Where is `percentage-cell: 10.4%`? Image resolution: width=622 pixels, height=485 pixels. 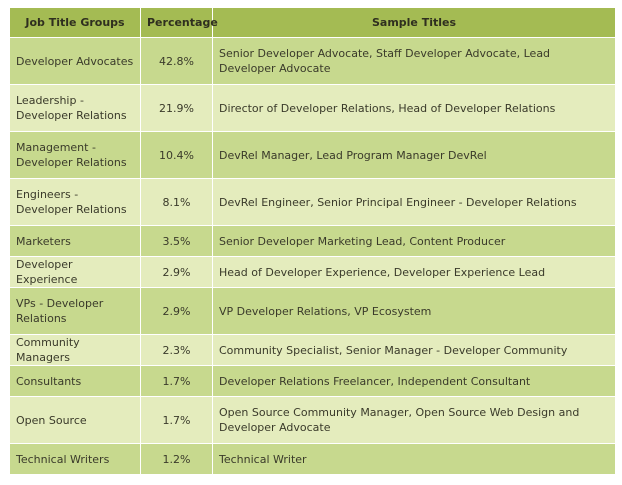
percentage-cell: 10.4% is located at coordinates (176, 155).